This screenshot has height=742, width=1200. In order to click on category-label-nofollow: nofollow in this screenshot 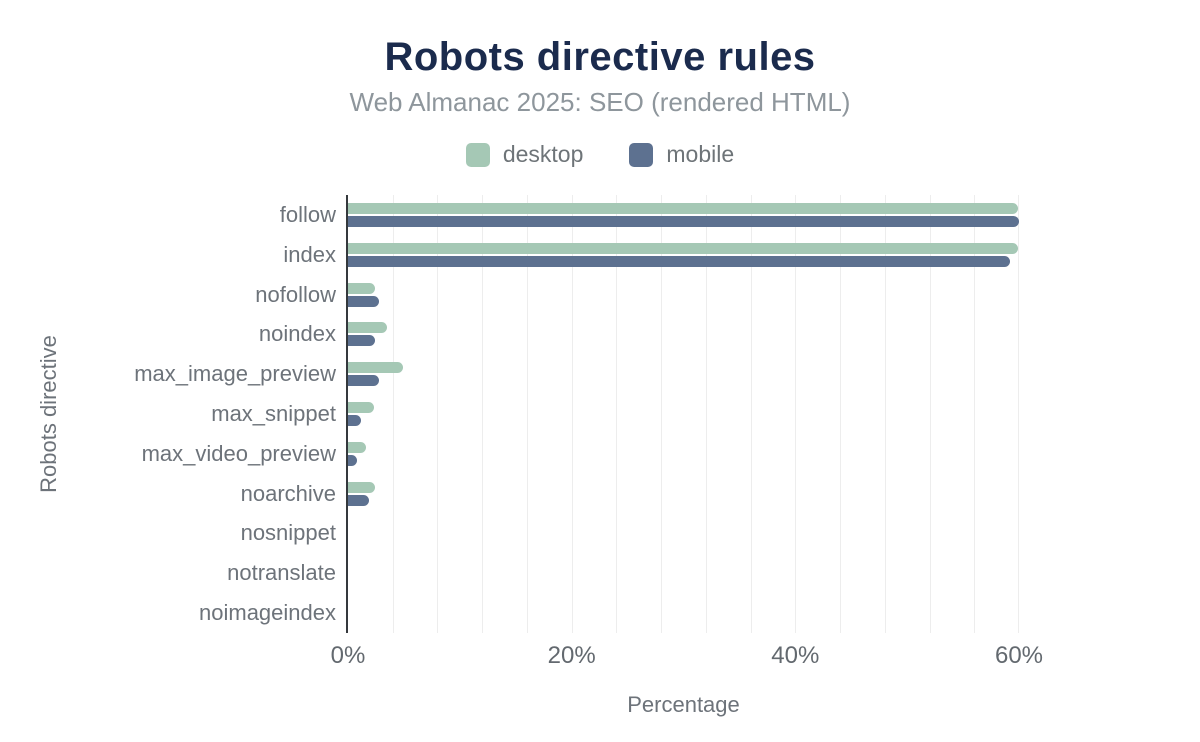, I will do `click(295, 294)`.